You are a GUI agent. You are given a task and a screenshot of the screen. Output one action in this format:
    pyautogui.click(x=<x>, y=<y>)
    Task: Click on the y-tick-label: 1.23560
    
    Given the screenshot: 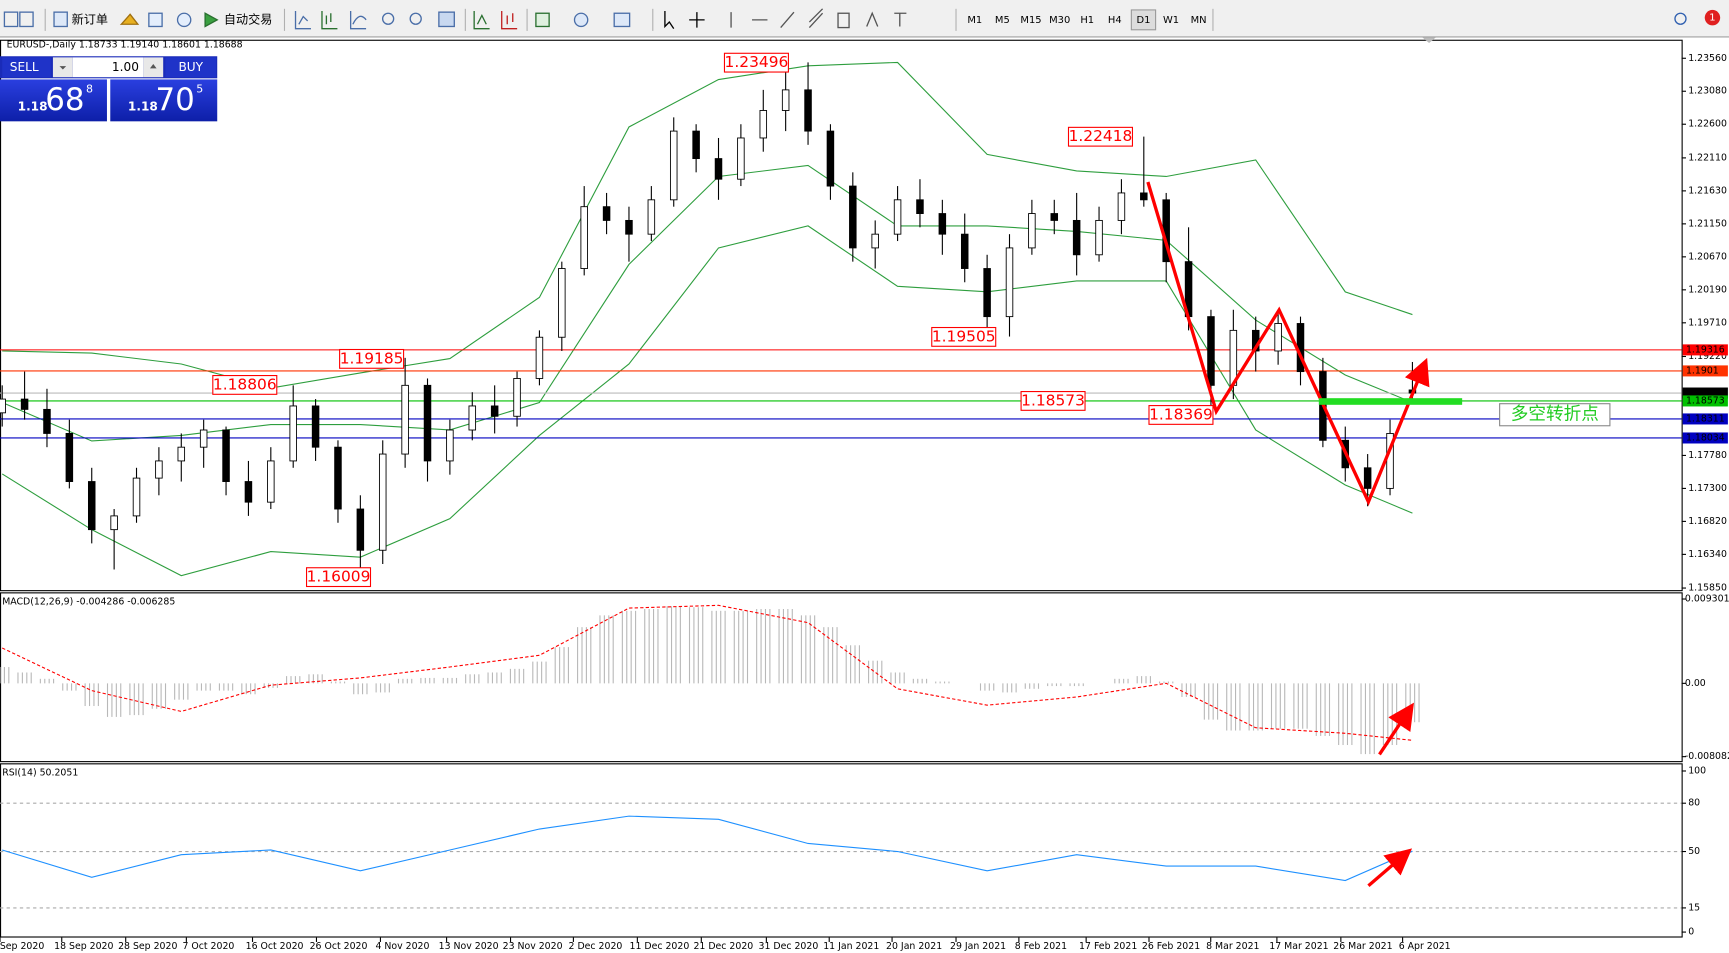 What is the action you would take?
    pyautogui.click(x=1707, y=58)
    